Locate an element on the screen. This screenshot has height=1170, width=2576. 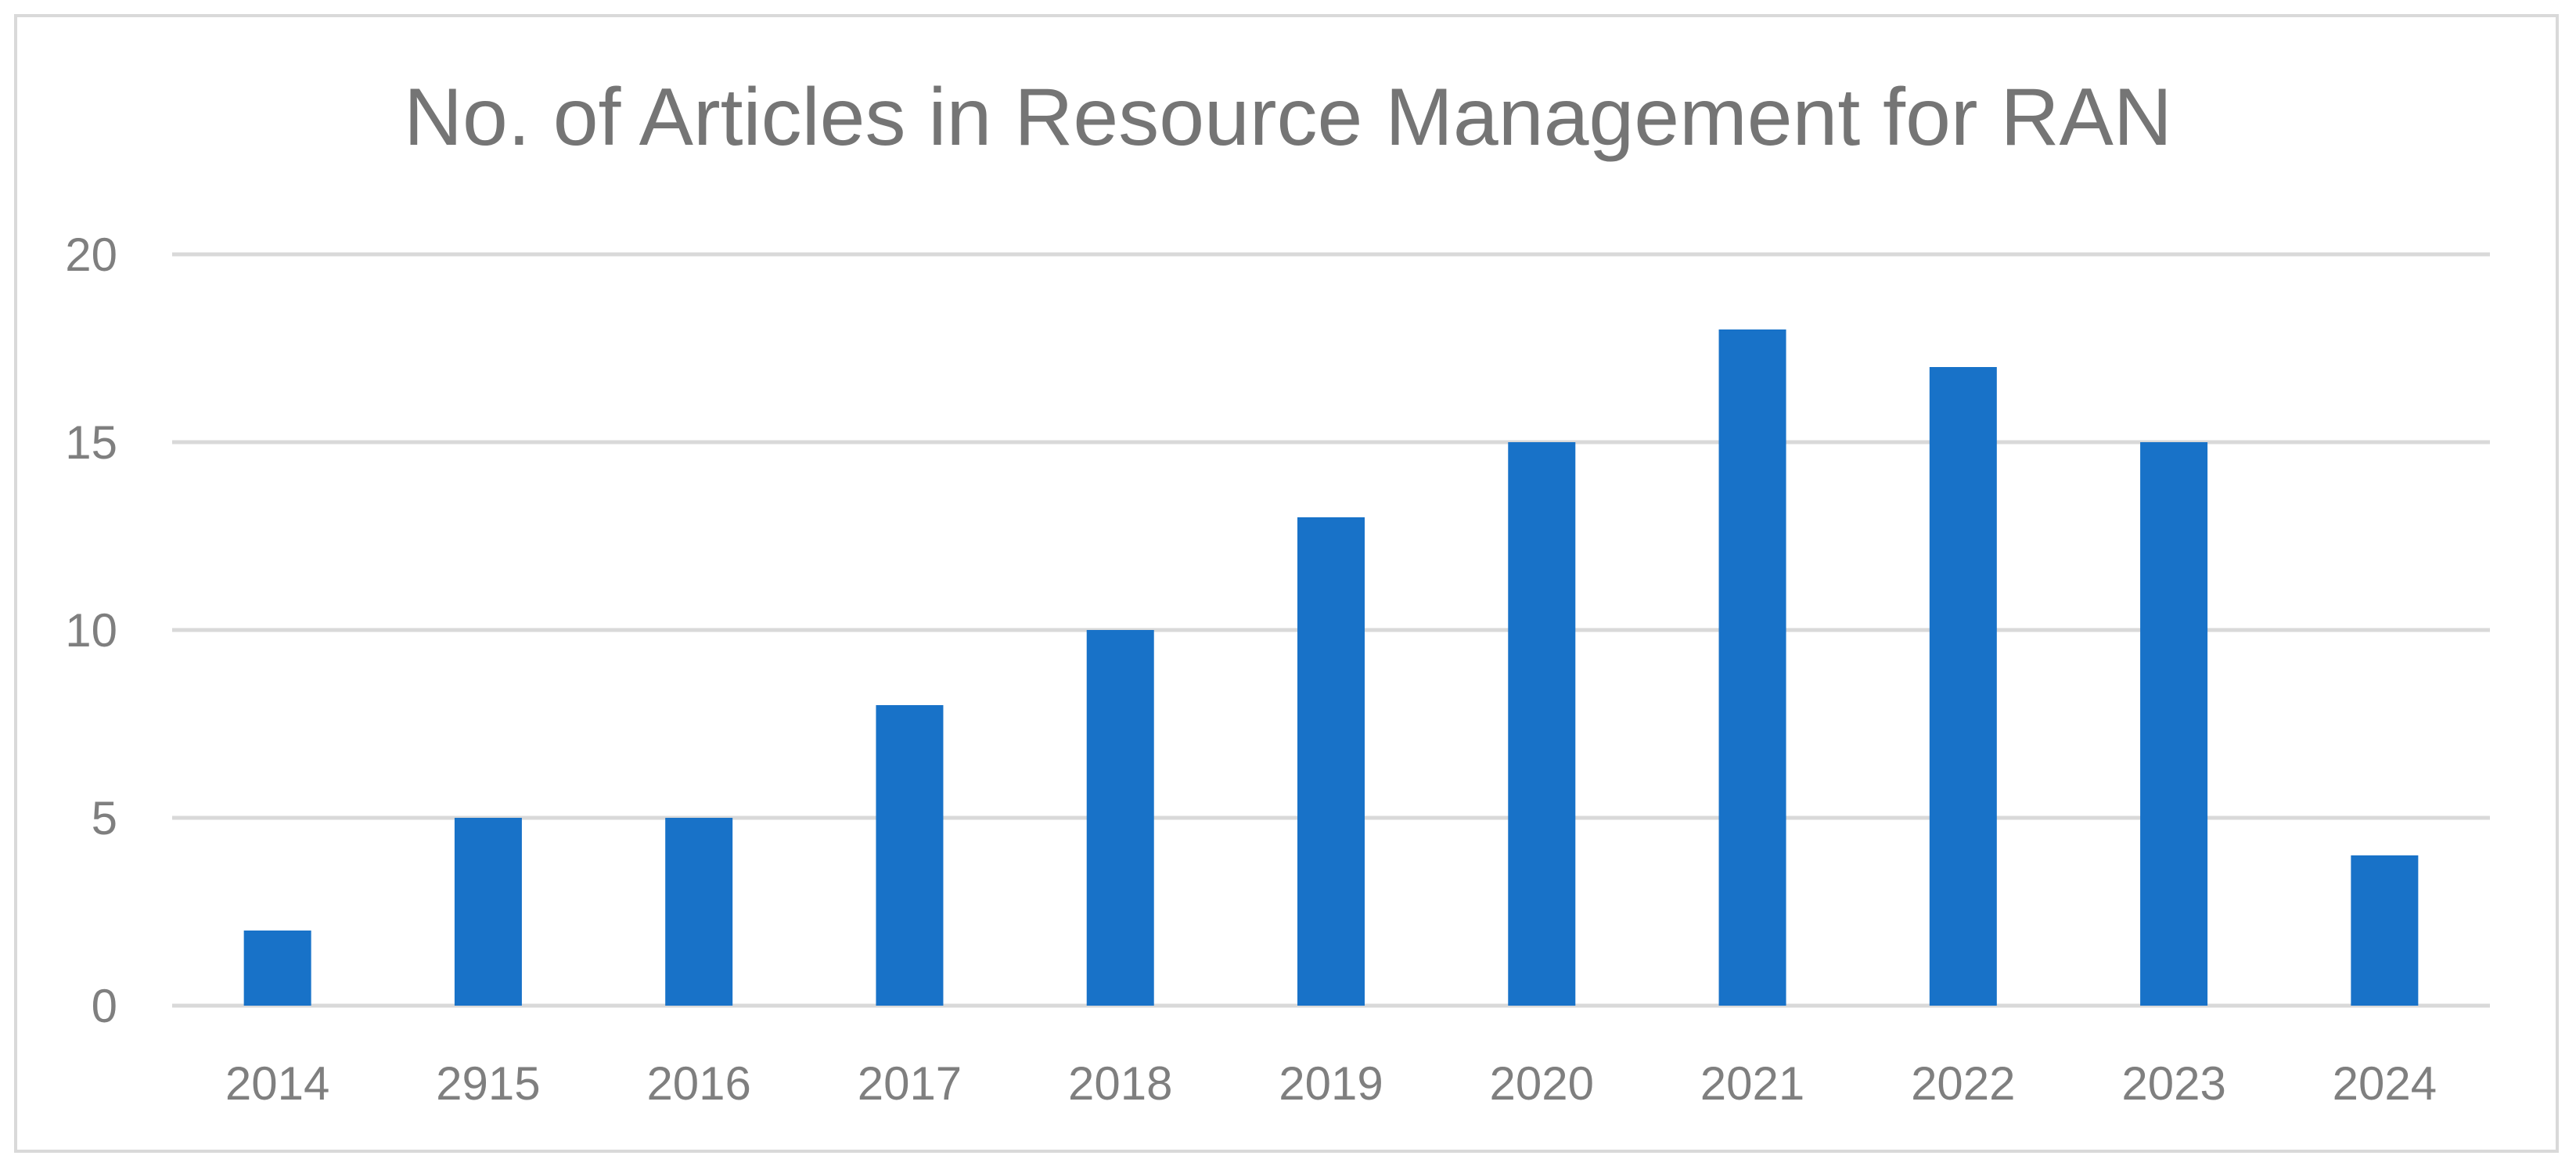
x-tick-label: 2023 is located at coordinates (2173, 1083).